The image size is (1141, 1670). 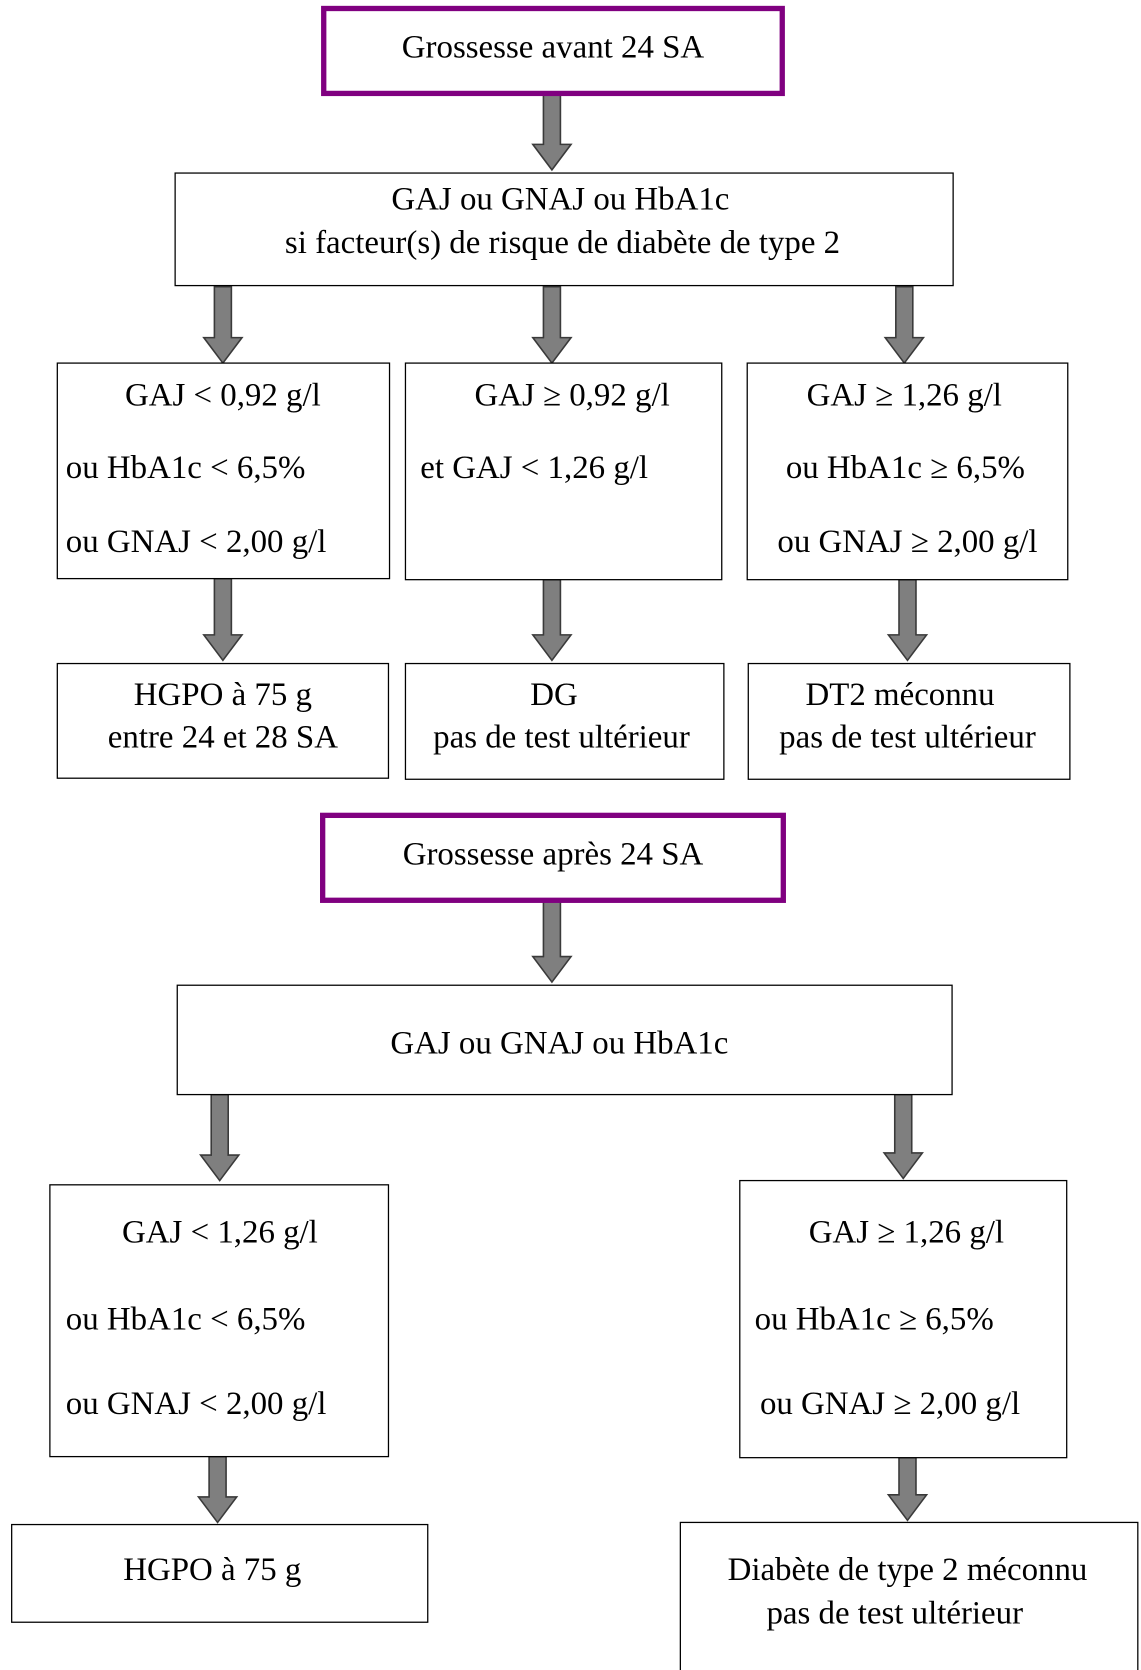 I want to click on box-text: Grossesse avant 24 SA, so click(x=553, y=47).